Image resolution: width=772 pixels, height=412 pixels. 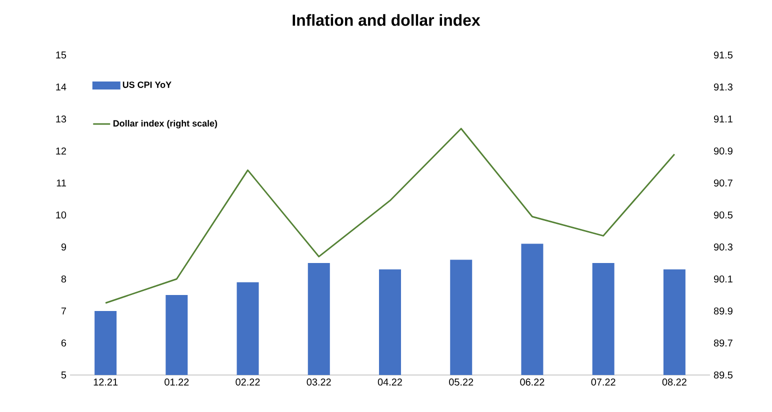 I want to click on y-tick-label: 10, so click(x=61, y=215).